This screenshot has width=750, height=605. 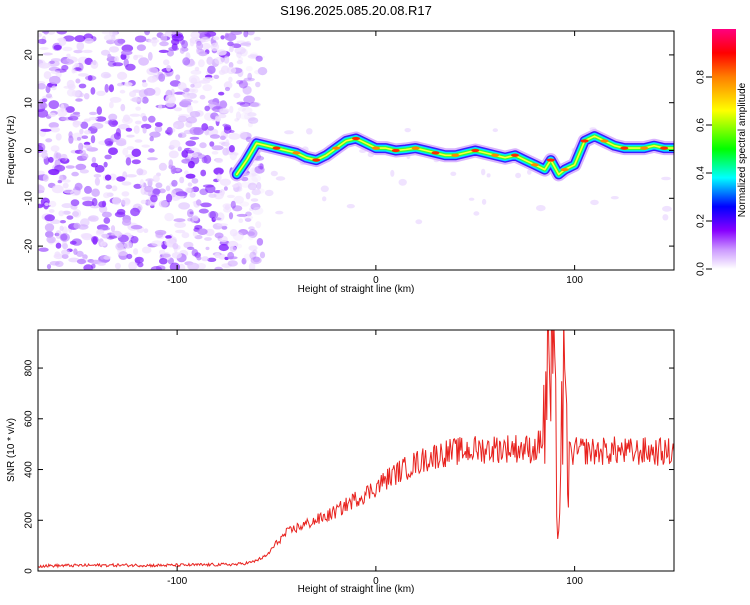 What do you see at coordinates (701, 77) in the screenshot?
I see `colorbar-tick-label: 0.8` at bounding box center [701, 77].